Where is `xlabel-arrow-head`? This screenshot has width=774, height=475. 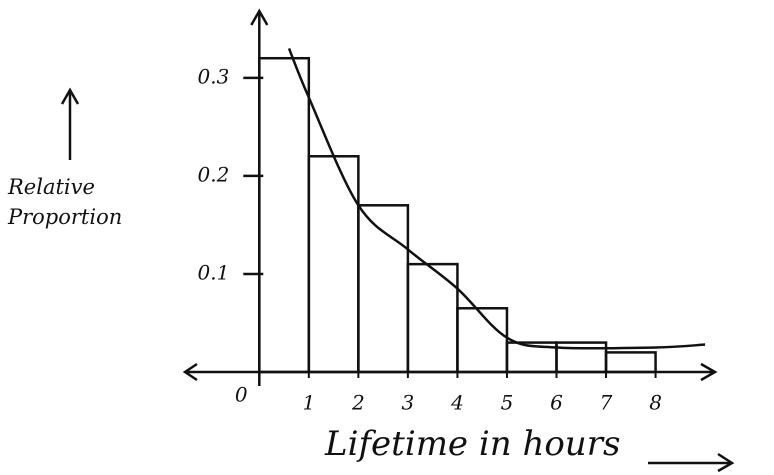
xlabel-arrow-head is located at coordinates (726, 462).